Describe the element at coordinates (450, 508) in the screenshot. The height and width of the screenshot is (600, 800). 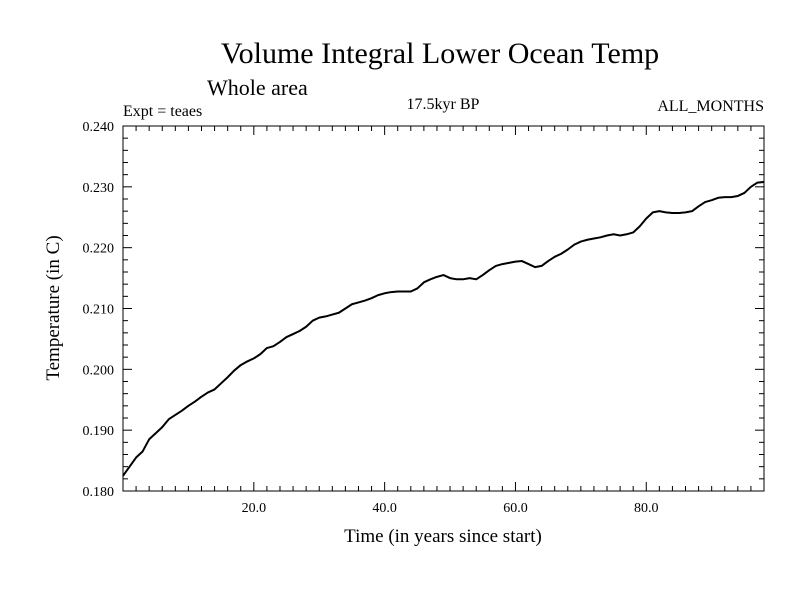
I see `x-tick-labels: 20.0 40.0 60.0 80.0` at that location.